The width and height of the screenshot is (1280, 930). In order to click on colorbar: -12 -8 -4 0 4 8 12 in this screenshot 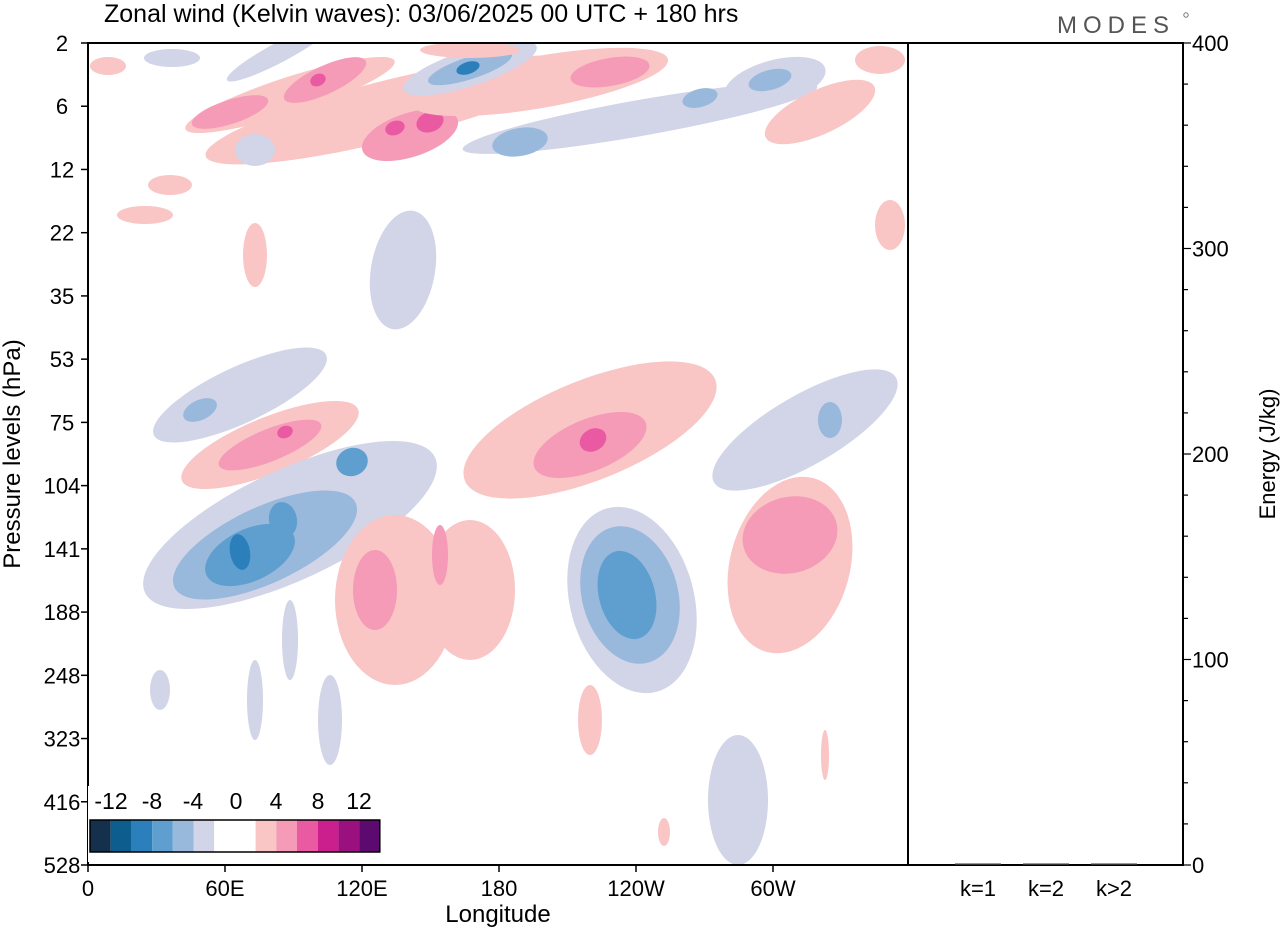, I will do `click(235, 824)`.